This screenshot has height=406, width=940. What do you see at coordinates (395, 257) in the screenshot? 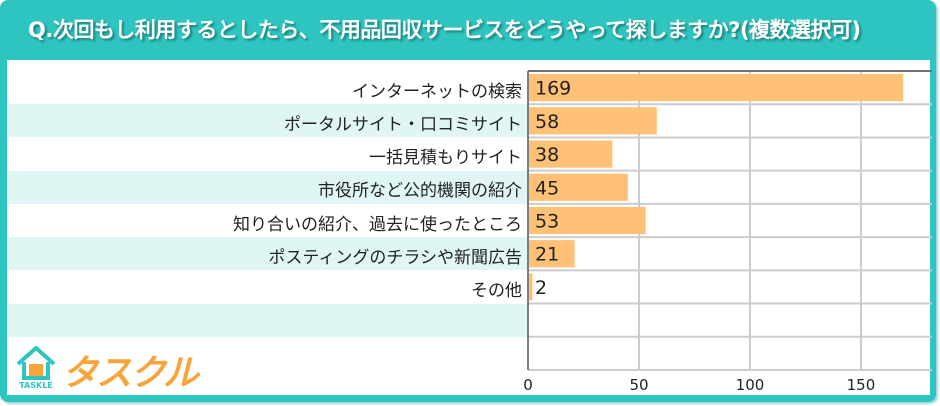
I see `category-label: ポスティングのチラシや新聞広告` at bounding box center [395, 257].